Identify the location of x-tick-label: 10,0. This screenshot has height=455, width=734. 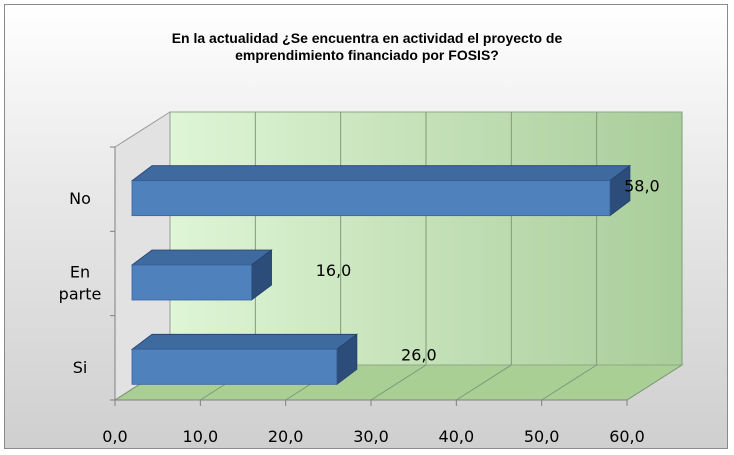
(201, 436).